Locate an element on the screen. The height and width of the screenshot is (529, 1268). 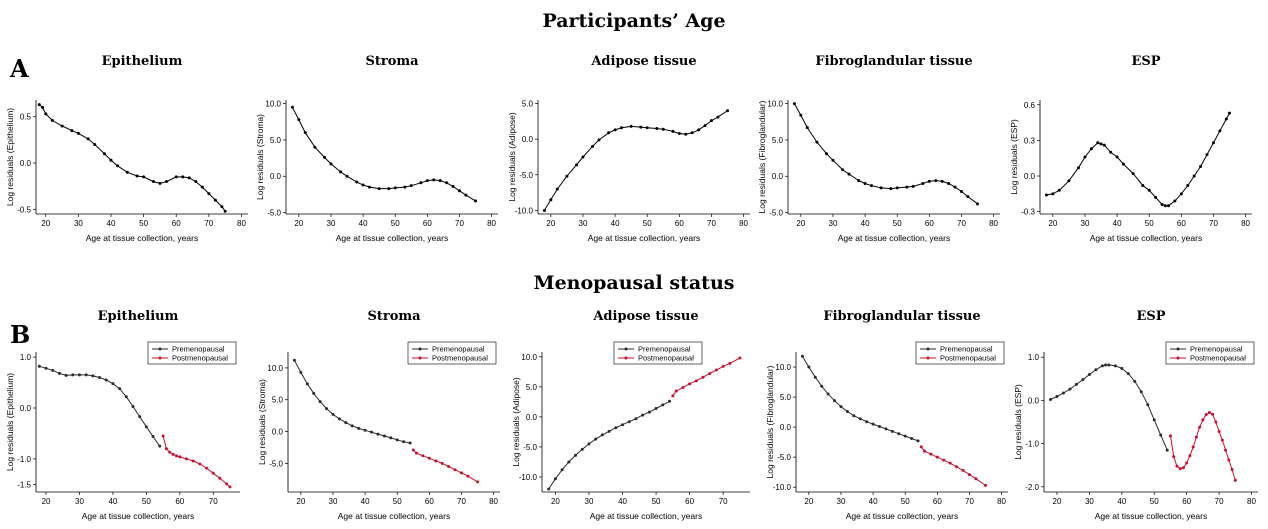
x-tick-label: 60 is located at coordinates (1186, 501).